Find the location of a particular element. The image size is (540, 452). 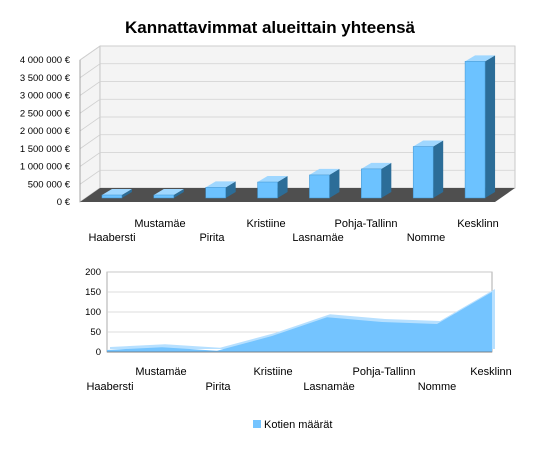

bar-kristiine is located at coordinates (272, 187).